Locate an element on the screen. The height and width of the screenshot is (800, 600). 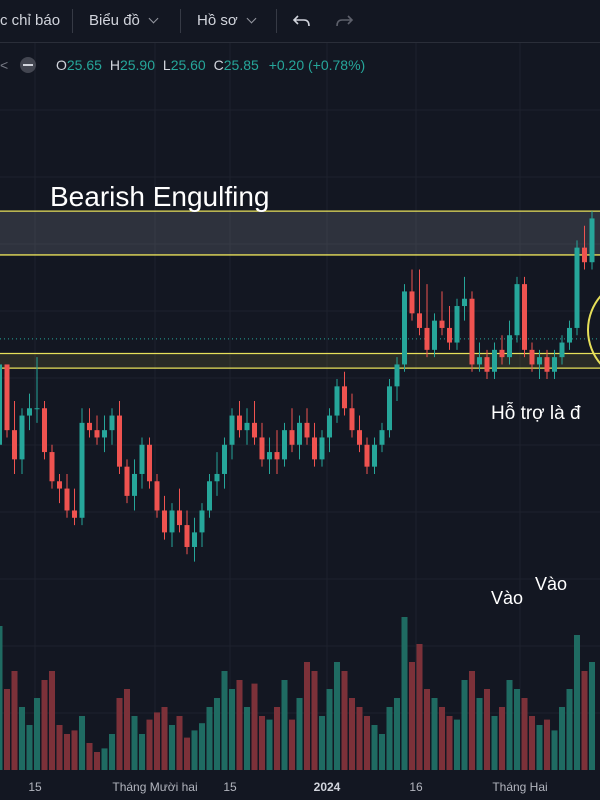
redo-icon is located at coordinates (345, 21).